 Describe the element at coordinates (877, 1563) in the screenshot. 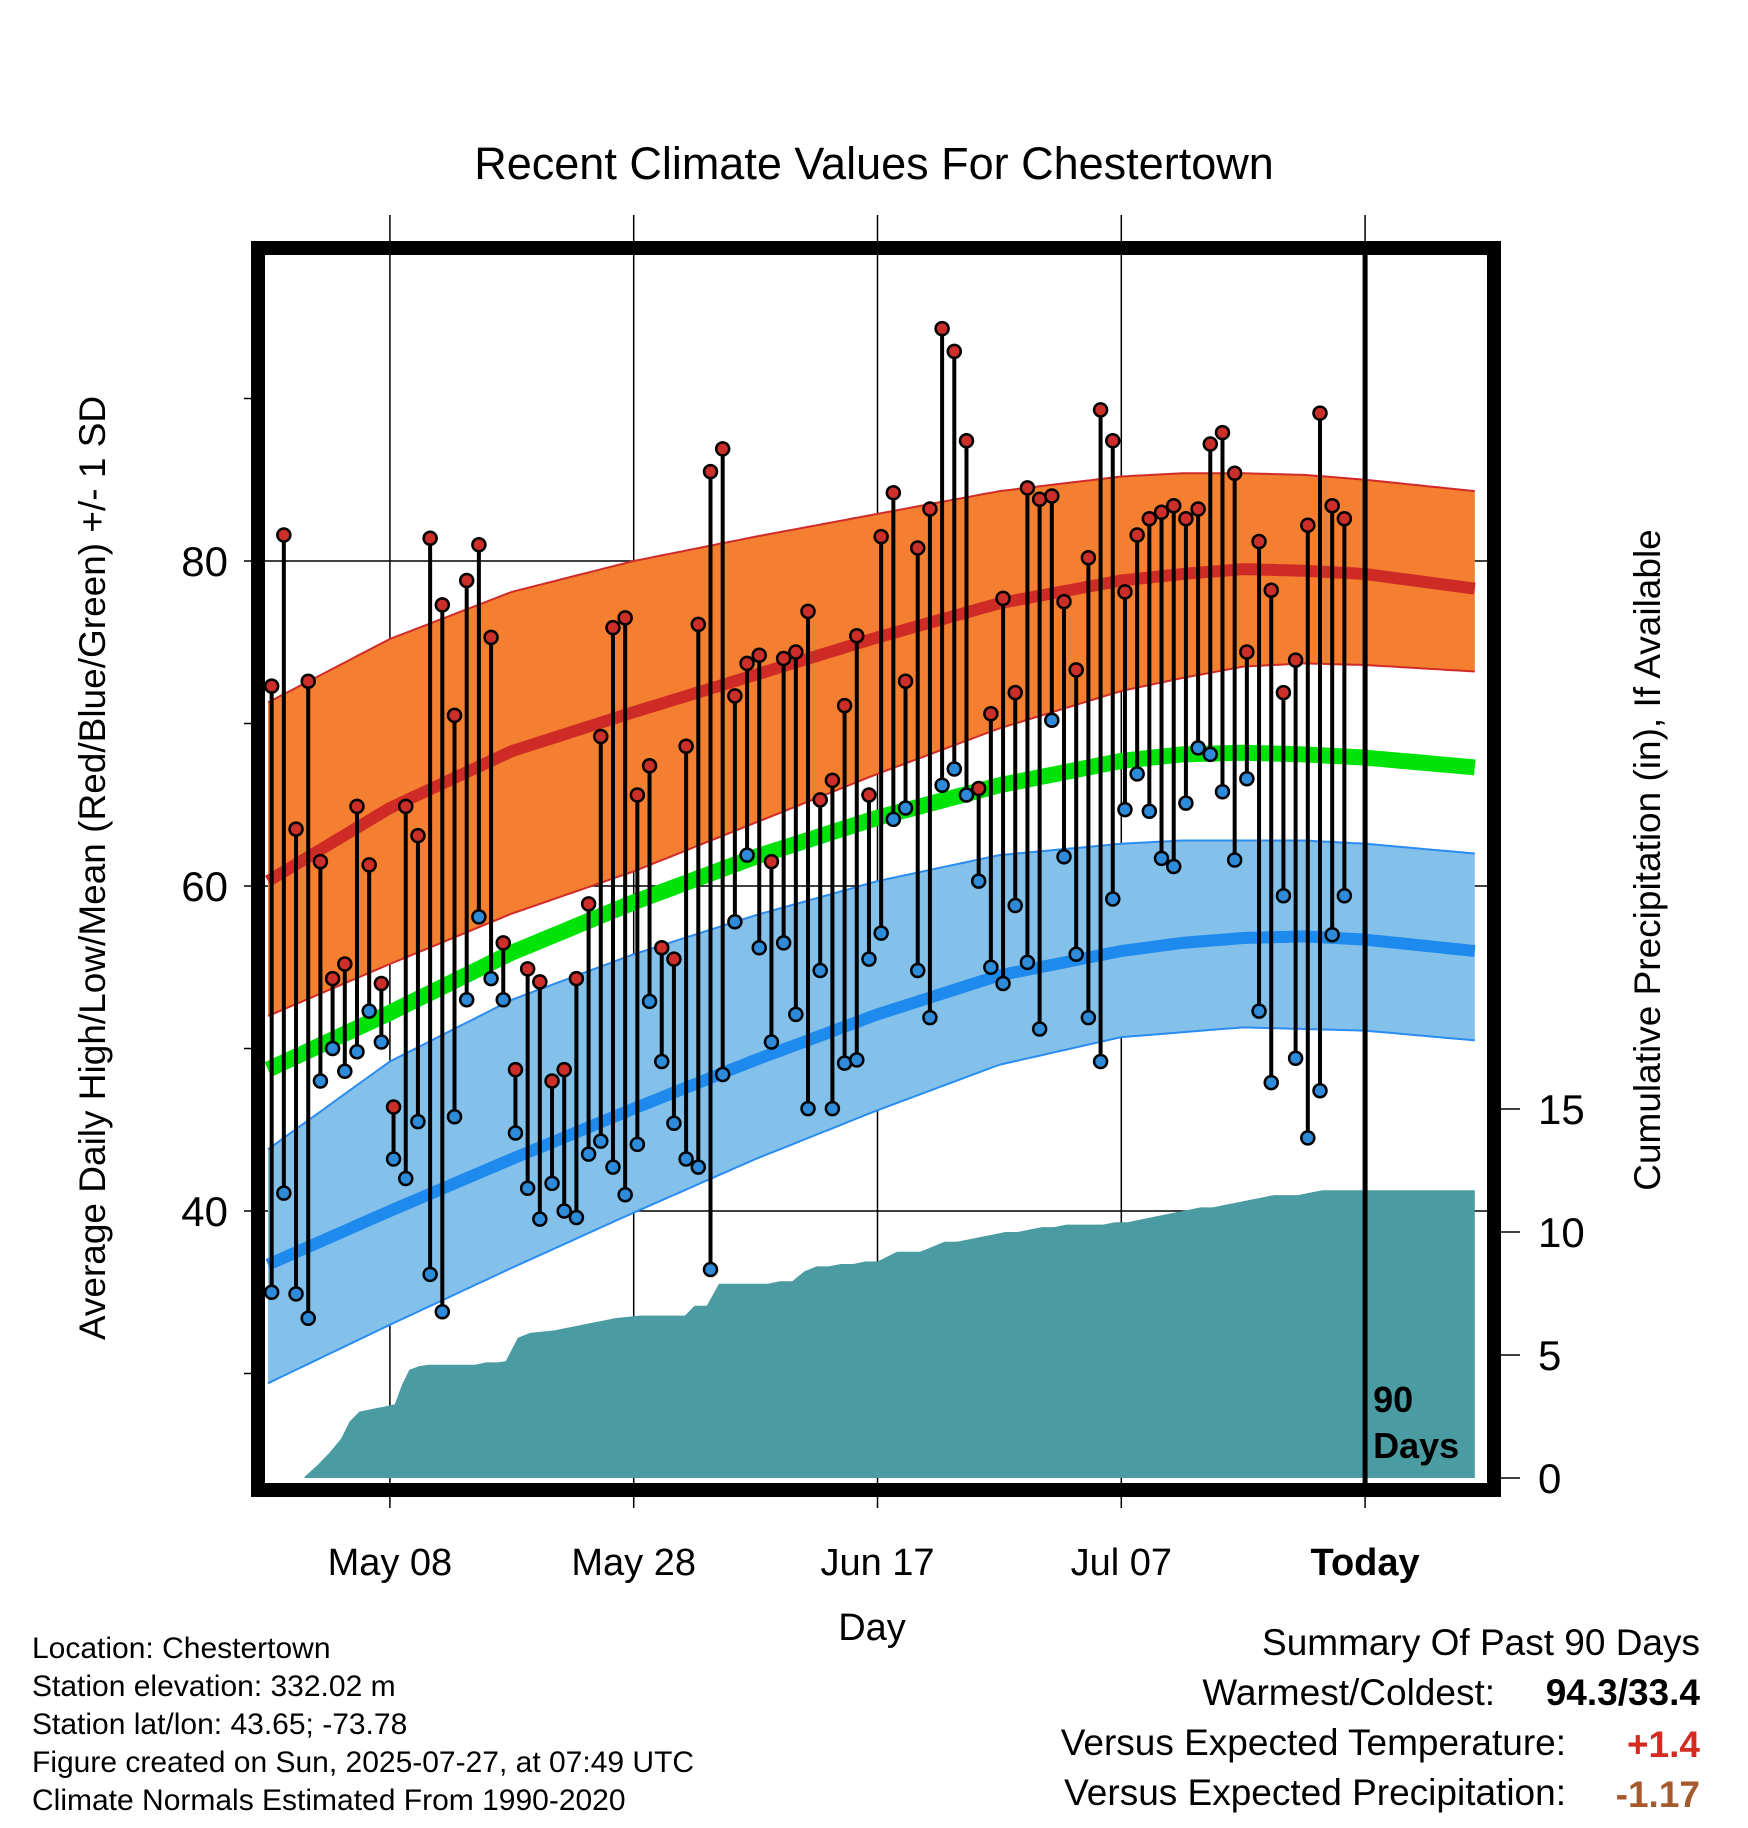

I see `x-tick-label: Jun 17` at that location.